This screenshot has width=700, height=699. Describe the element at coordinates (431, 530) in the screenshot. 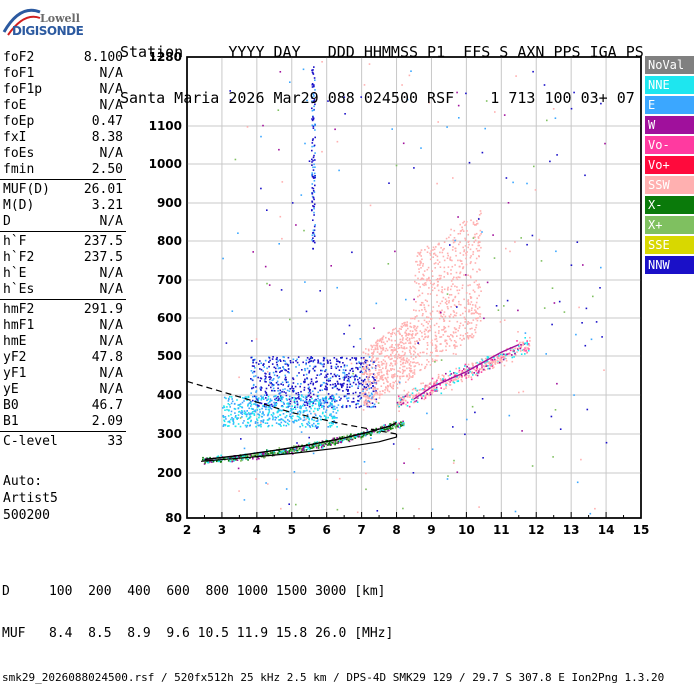

I see `x-tick-label: 9` at that location.